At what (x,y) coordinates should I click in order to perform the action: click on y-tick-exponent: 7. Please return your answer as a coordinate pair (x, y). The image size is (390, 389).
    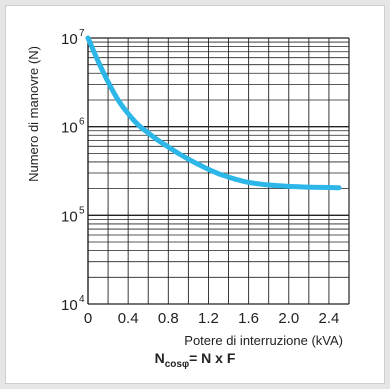
    Looking at the image, I should click on (82, 33).